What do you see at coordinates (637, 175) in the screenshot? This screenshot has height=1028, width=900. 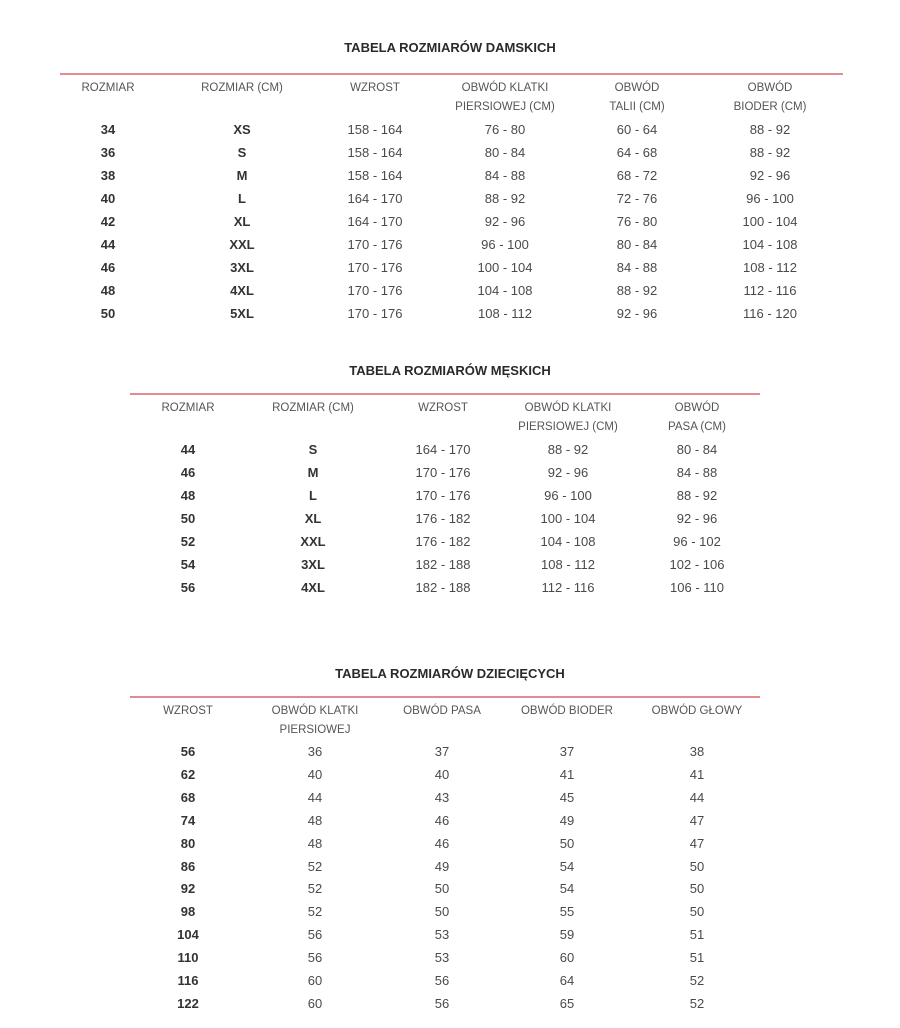 I see `table-cell: 68 - 72` at bounding box center [637, 175].